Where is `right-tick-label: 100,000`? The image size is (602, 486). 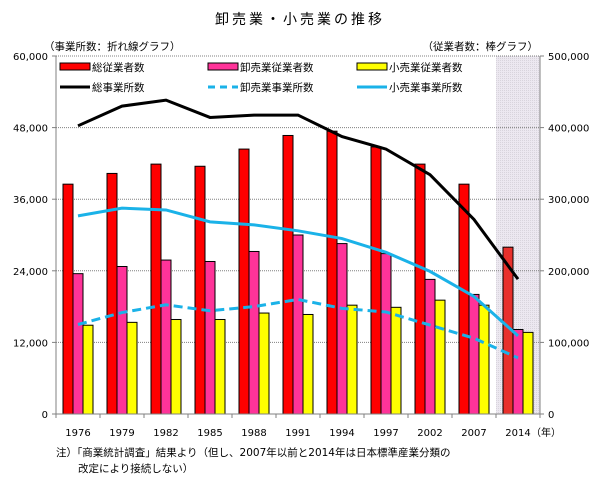
right-tick-label: 100,000 is located at coordinates (568, 343).